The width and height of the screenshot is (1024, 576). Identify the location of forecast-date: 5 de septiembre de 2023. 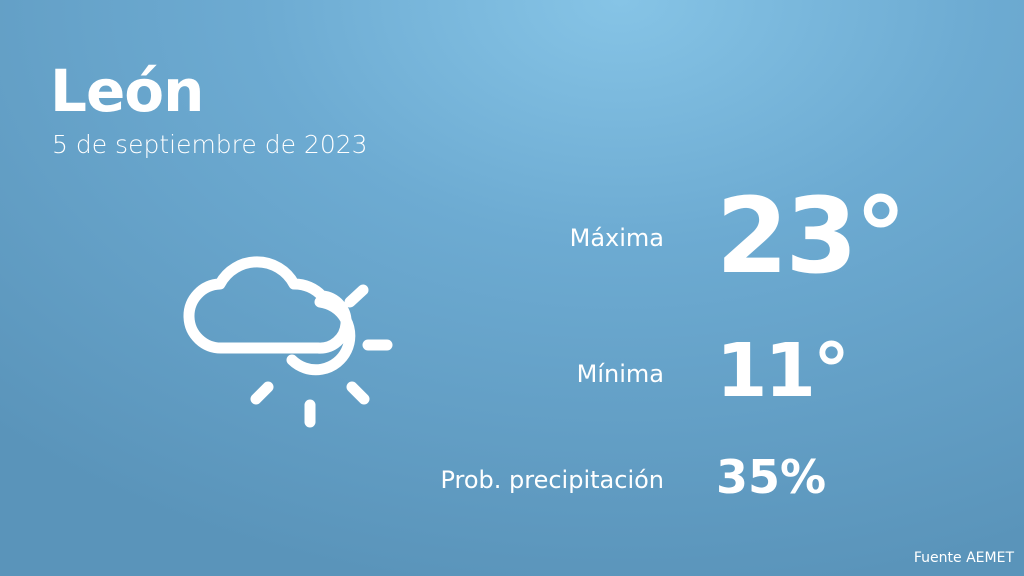
(210, 144).